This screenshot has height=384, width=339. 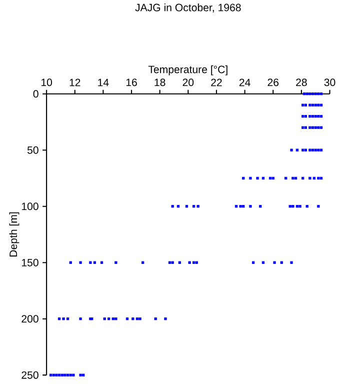 What do you see at coordinates (273, 82) in the screenshot?
I see `x-tick-label: 26` at bounding box center [273, 82].